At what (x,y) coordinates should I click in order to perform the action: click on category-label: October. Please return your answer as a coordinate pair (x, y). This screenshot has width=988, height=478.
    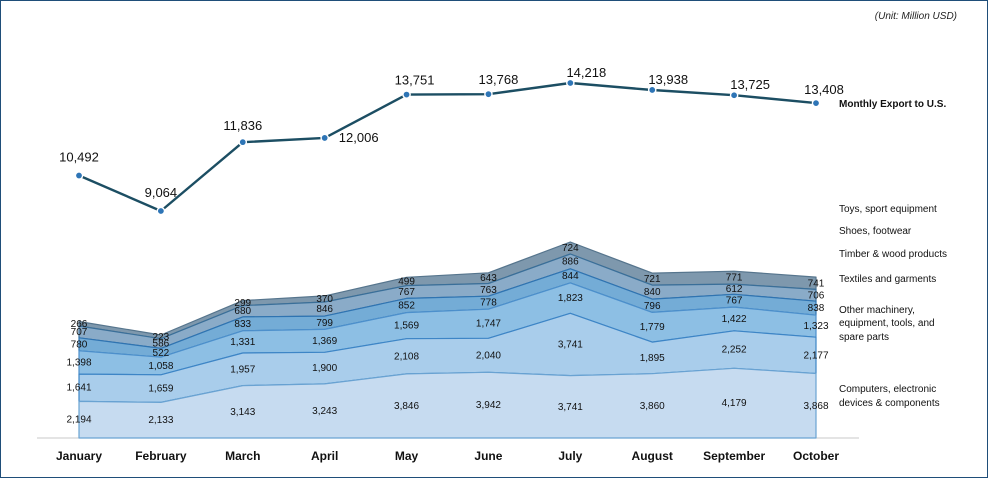
    Looking at the image, I should click on (816, 456).